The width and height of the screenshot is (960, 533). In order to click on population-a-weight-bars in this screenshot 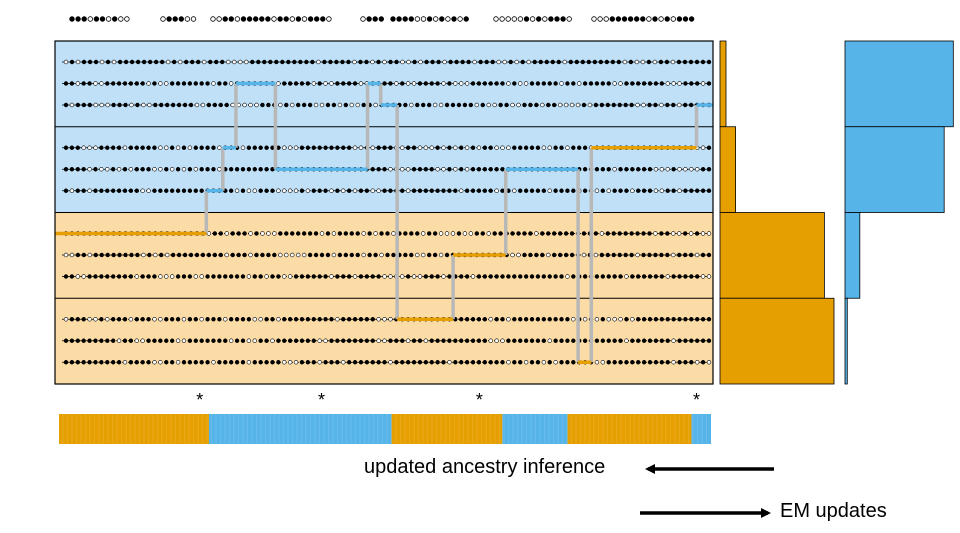, I will do `click(777, 212)`.